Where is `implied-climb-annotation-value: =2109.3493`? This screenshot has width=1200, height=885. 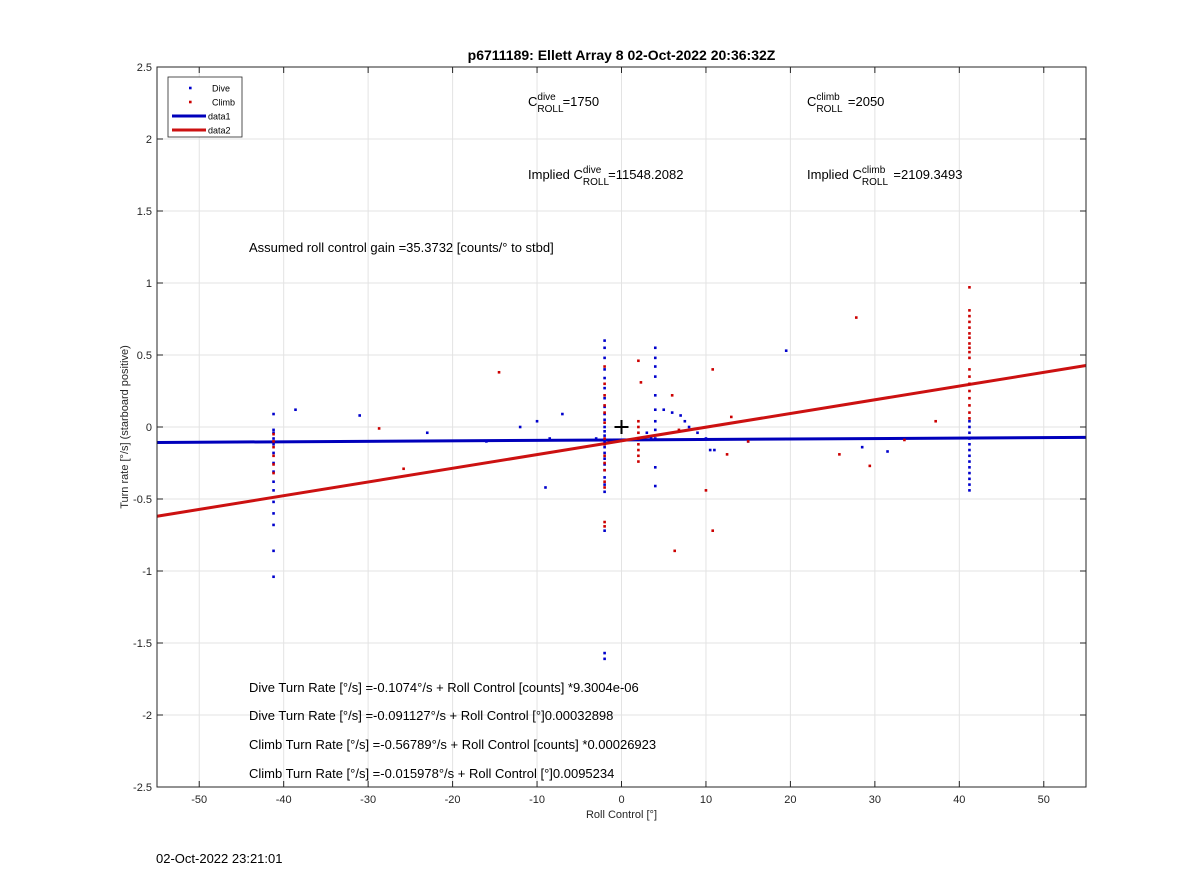 implied-climb-annotation-value: =2109.3493 is located at coordinates (927, 174).